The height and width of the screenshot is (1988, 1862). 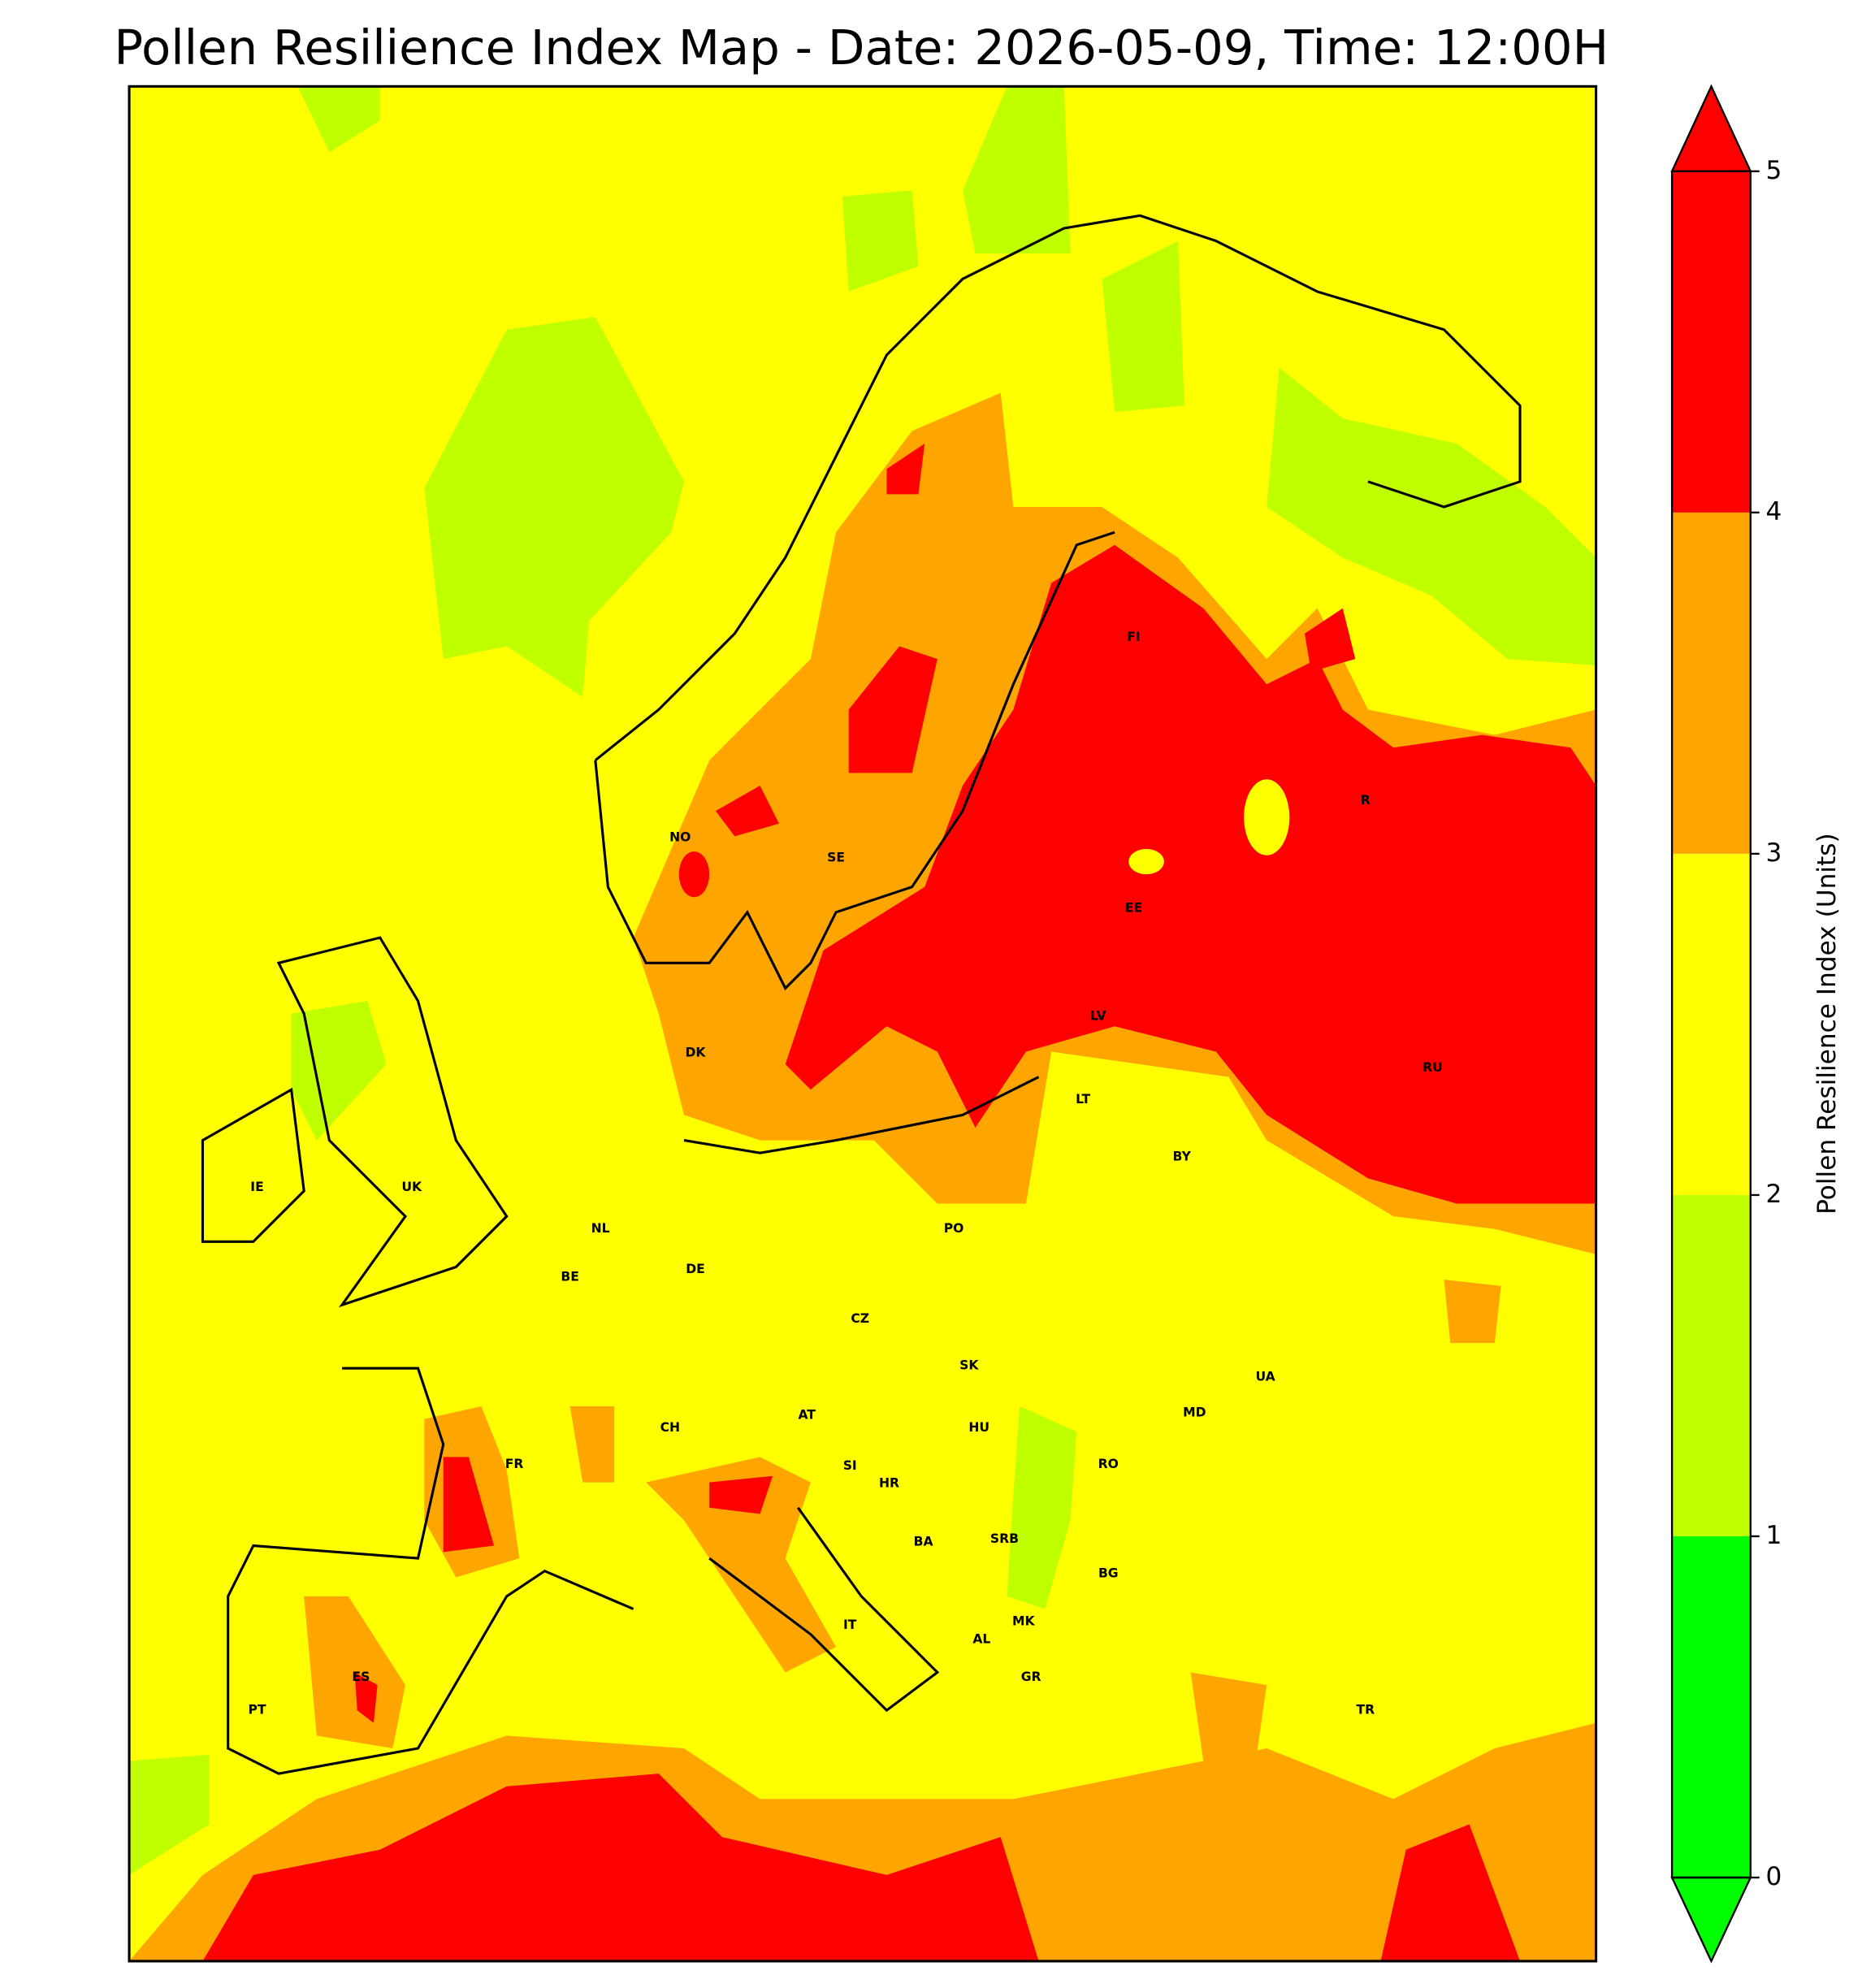 I want to click on country-label: BA, so click(x=923, y=1541).